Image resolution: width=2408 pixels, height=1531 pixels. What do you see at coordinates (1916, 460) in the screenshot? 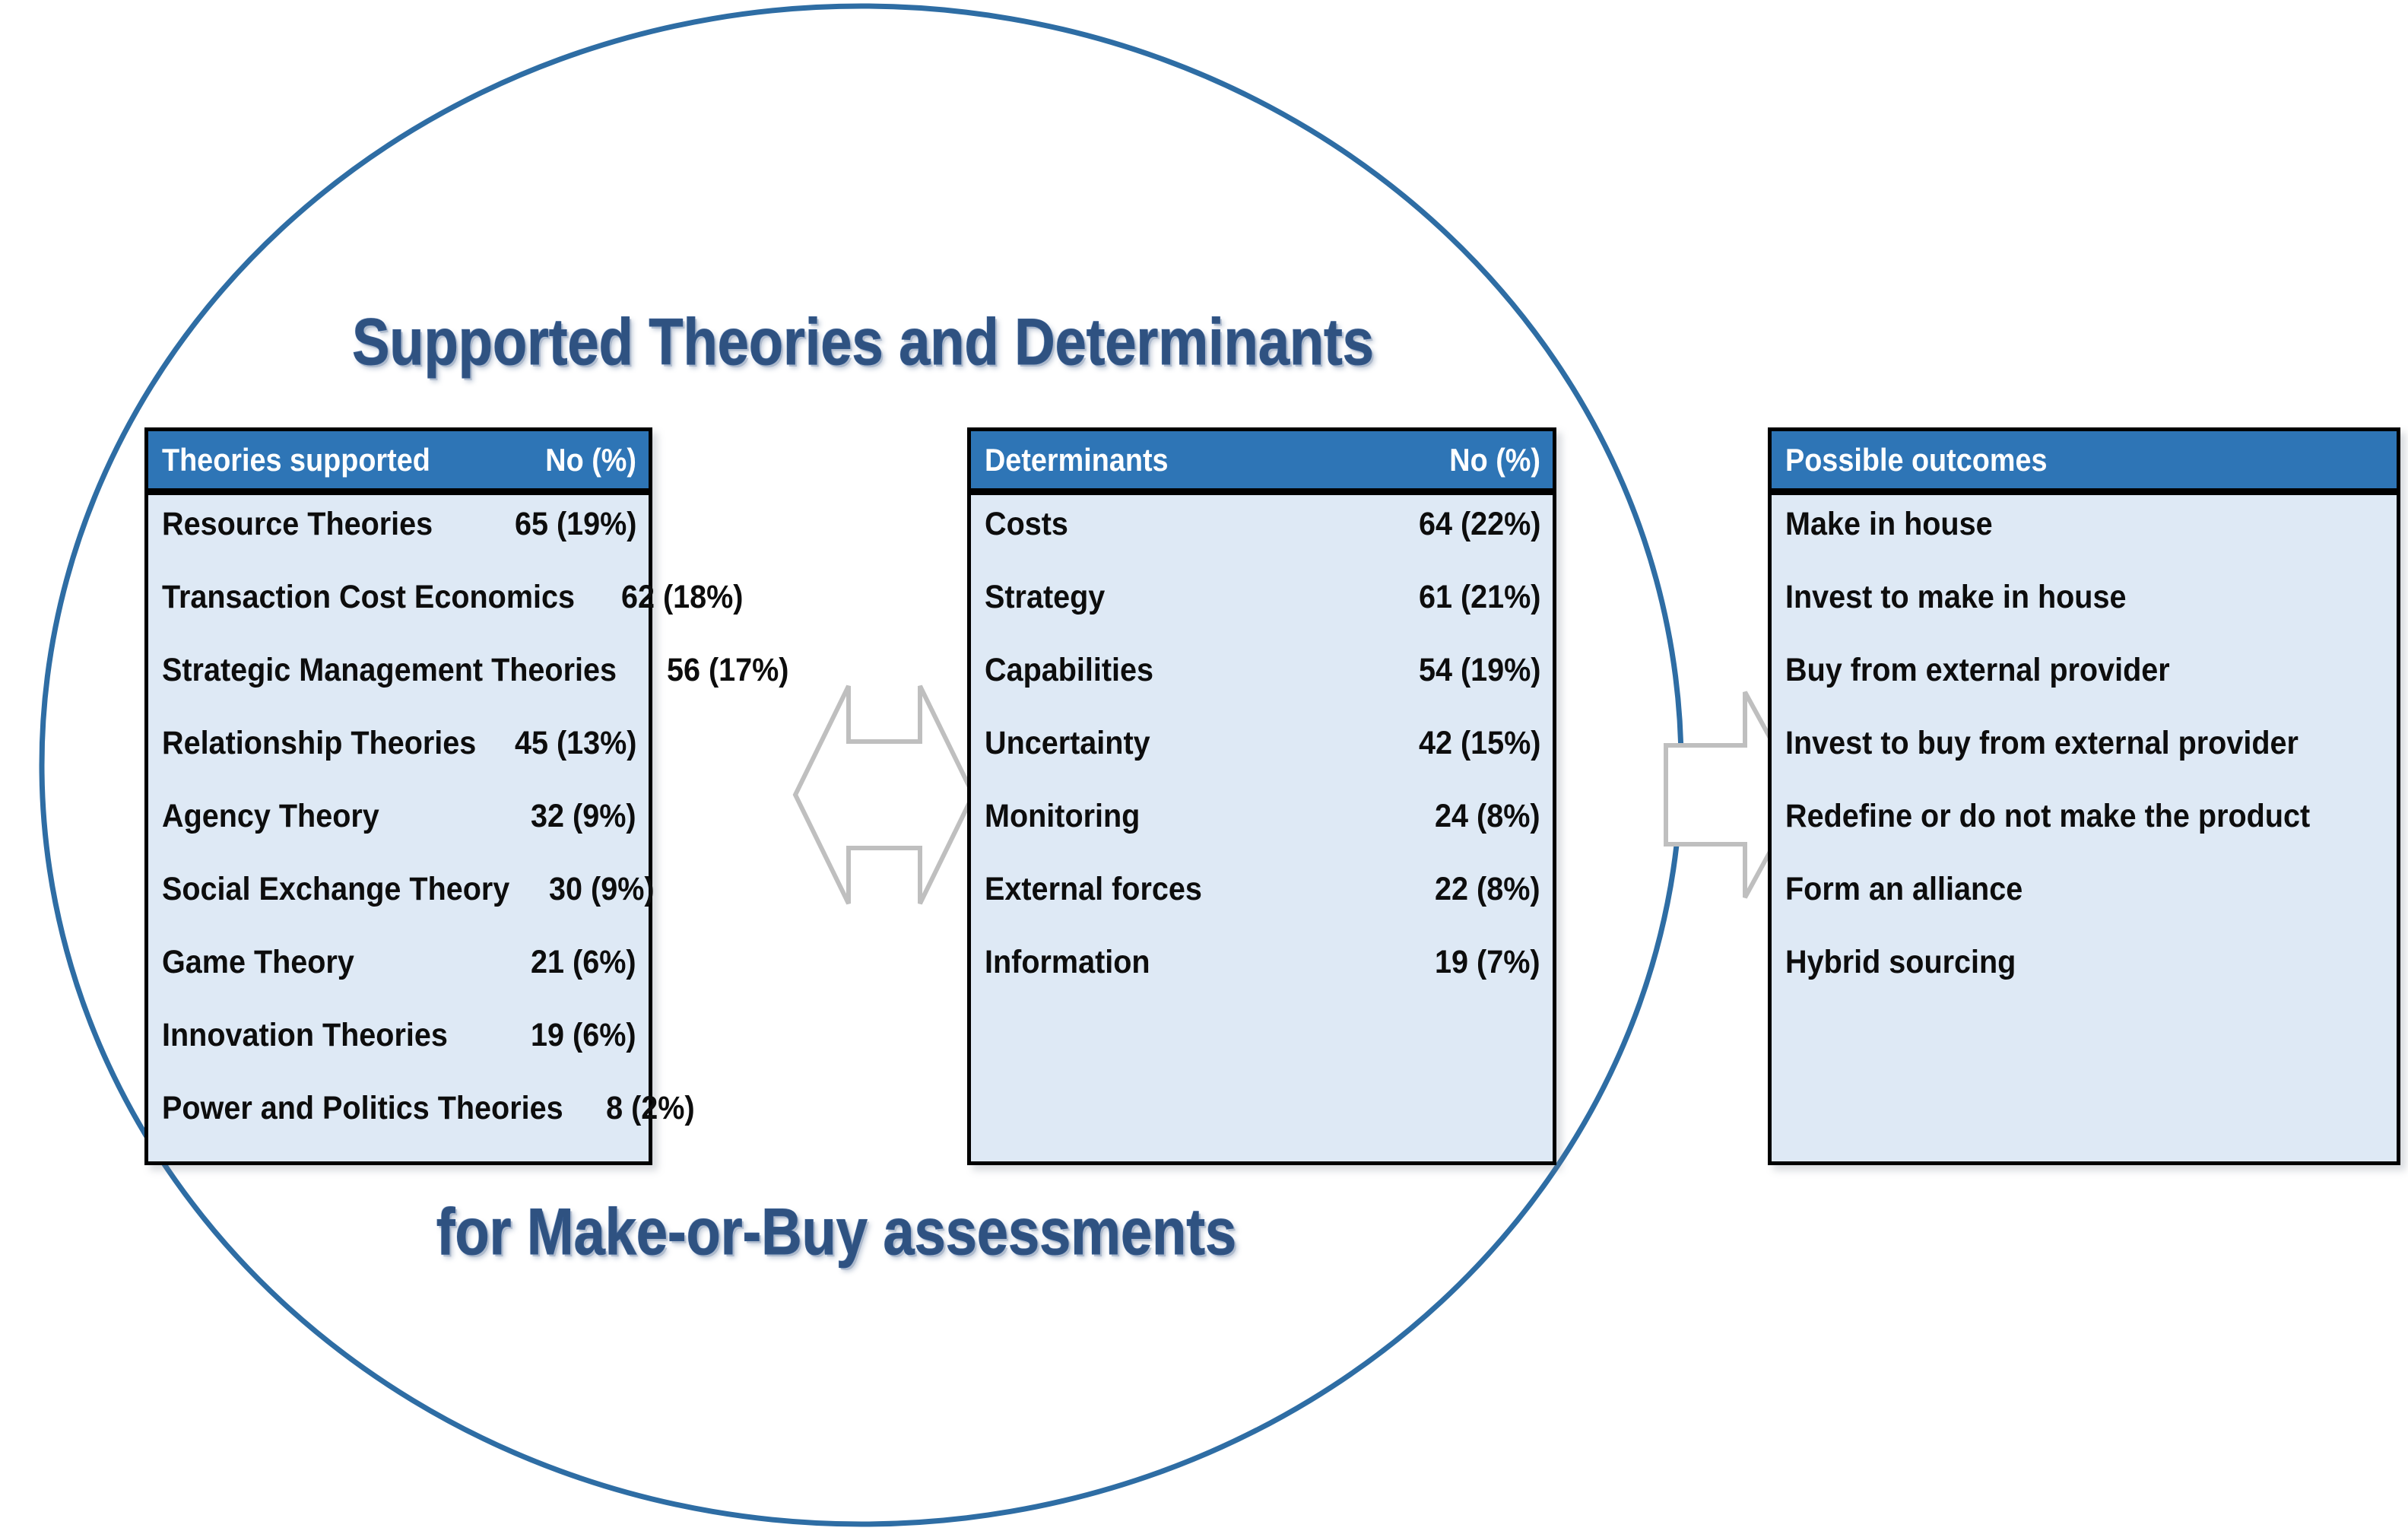
I see `outcomes-header-label: Possible outcomes` at bounding box center [1916, 460].